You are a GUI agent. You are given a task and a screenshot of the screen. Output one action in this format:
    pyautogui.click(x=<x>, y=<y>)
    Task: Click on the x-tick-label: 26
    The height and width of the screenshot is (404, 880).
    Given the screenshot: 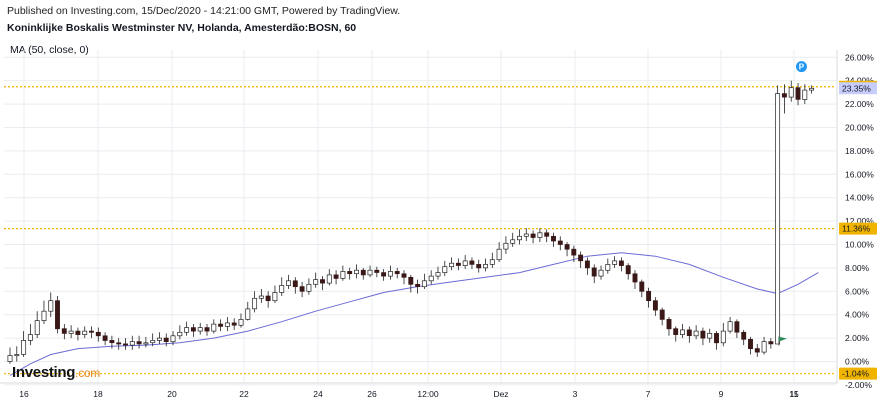 What is the action you would take?
    pyautogui.click(x=372, y=394)
    